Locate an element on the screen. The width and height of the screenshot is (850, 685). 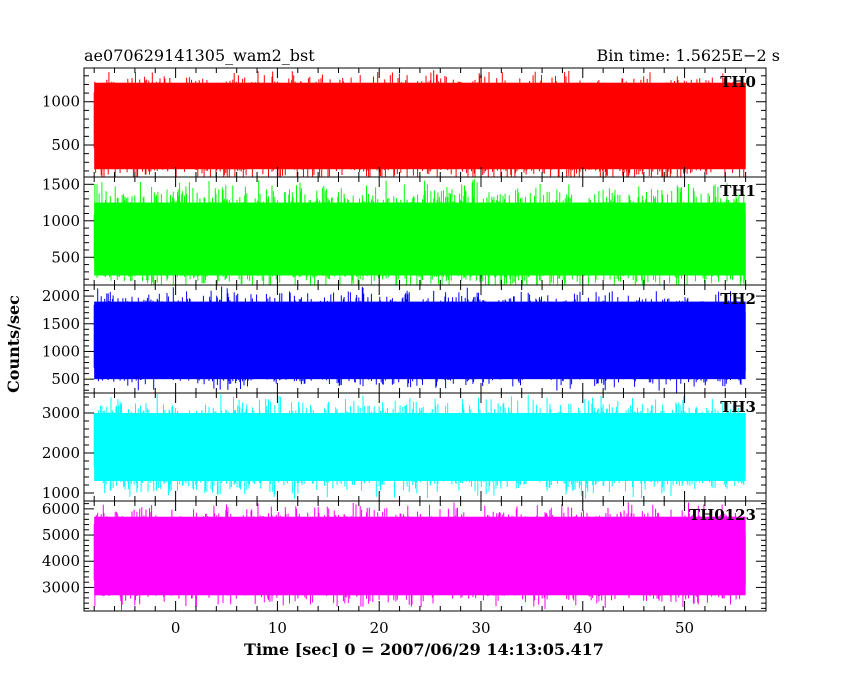
x-tick-label: 40 is located at coordinates (582, 628).